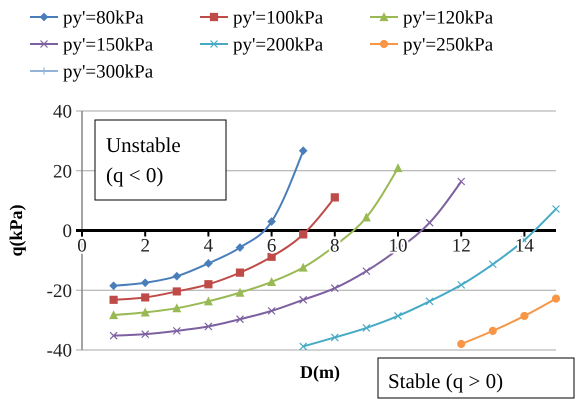 The width and height of the screenshot is (582, 400). What do you see at coordinates (143, 160) in the screenshot?
I see `annotation: Unstable (q < 0)` at bounding box center [143, 160].